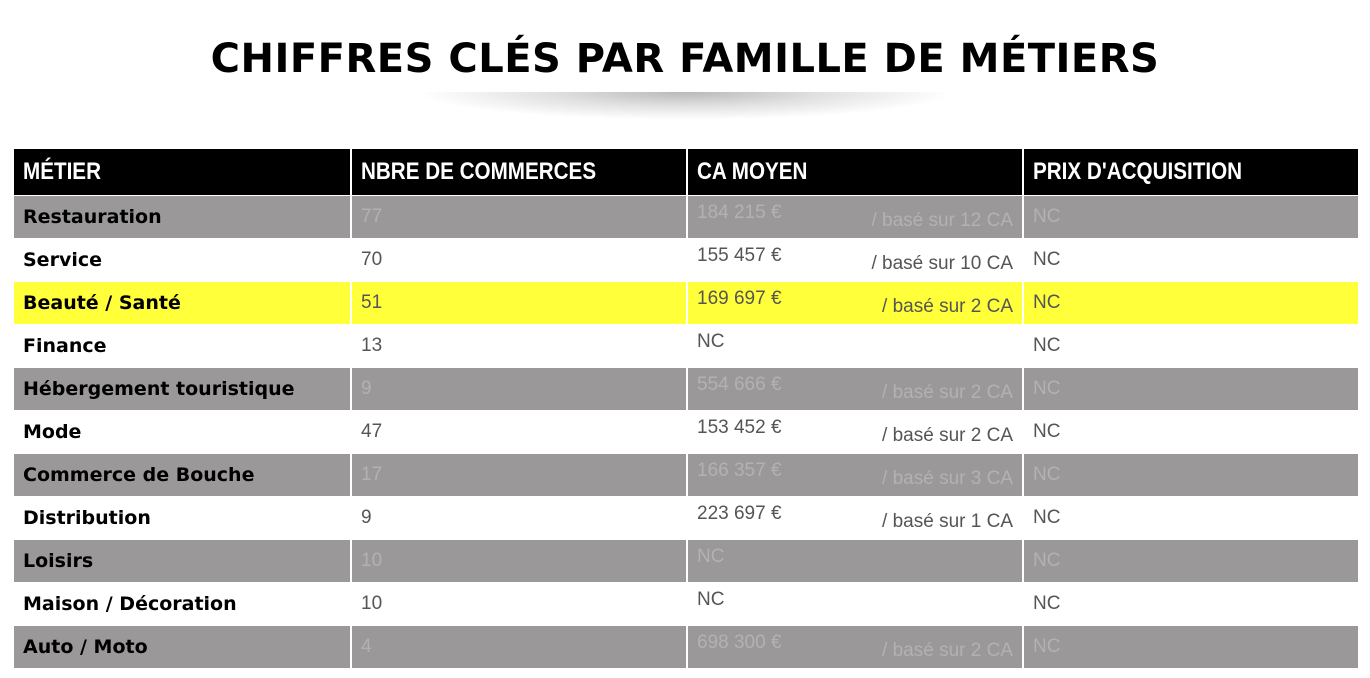 This screenshot has height=678, width=1370. Describe the element at coordinates (52, 432) in the screenshot. I see `metier-label: Mode` at that location.